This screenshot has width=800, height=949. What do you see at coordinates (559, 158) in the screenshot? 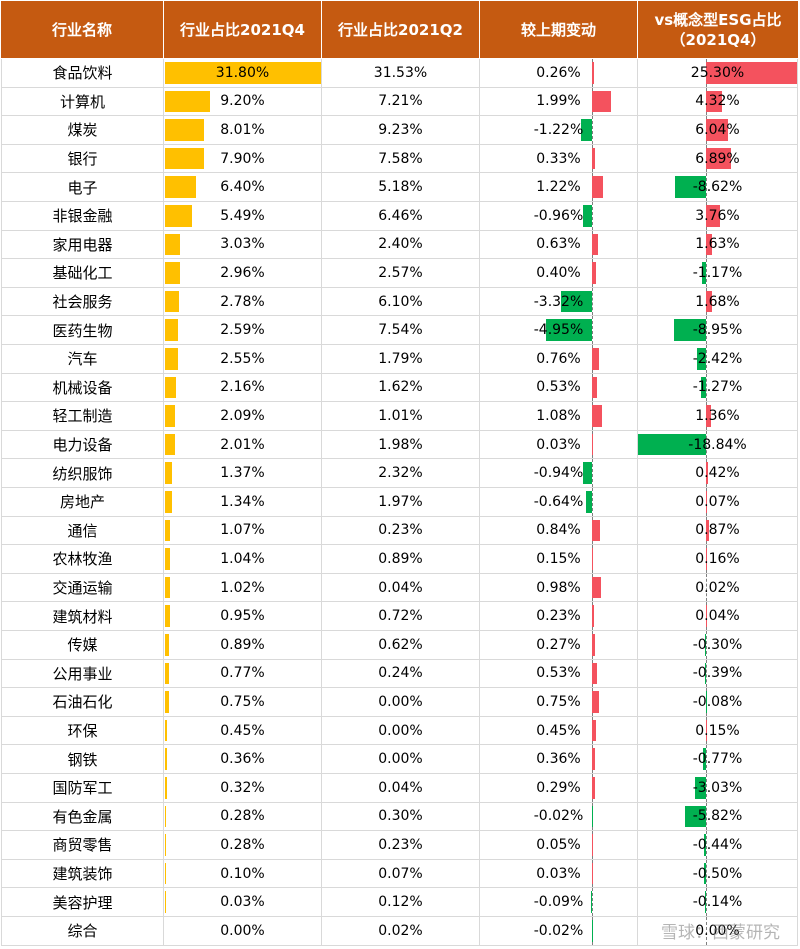
I see `change-cell: 0.33%` at bounding box center [559, 158].